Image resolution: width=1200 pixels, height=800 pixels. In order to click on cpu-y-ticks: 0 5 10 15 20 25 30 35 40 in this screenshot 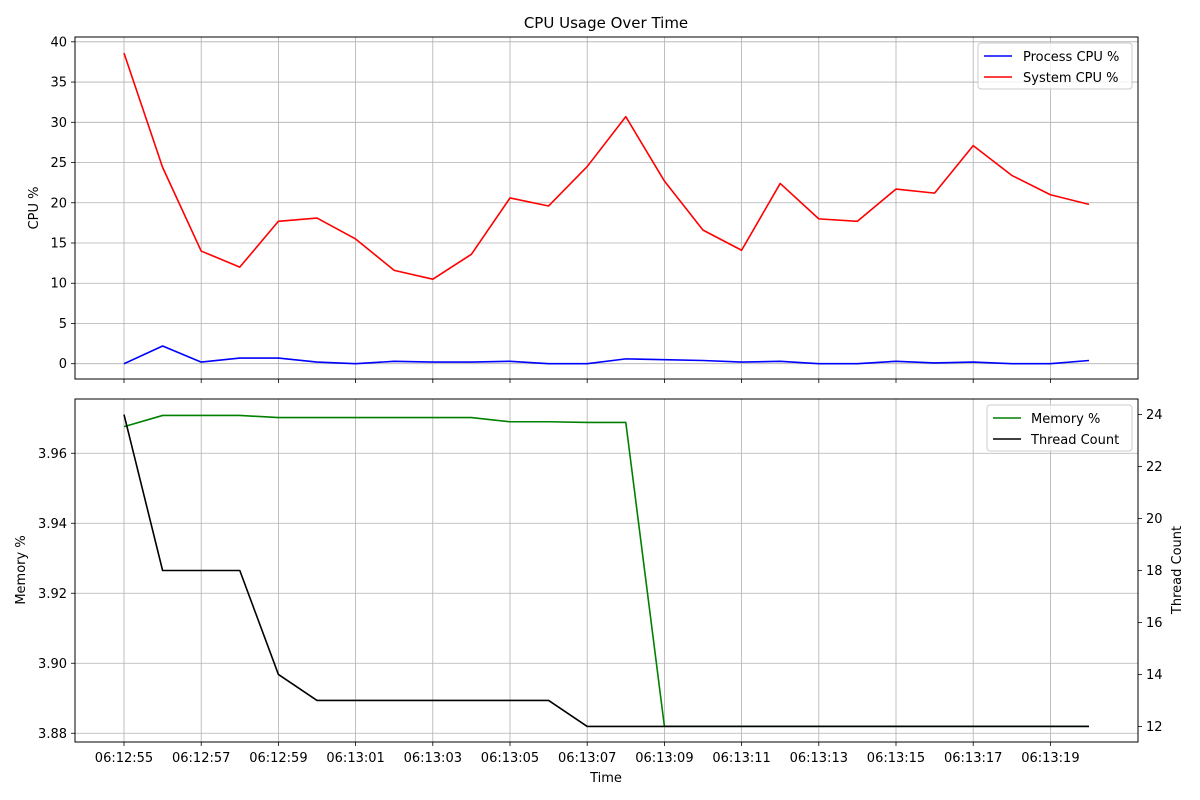, I will do `click(62, 203)`.